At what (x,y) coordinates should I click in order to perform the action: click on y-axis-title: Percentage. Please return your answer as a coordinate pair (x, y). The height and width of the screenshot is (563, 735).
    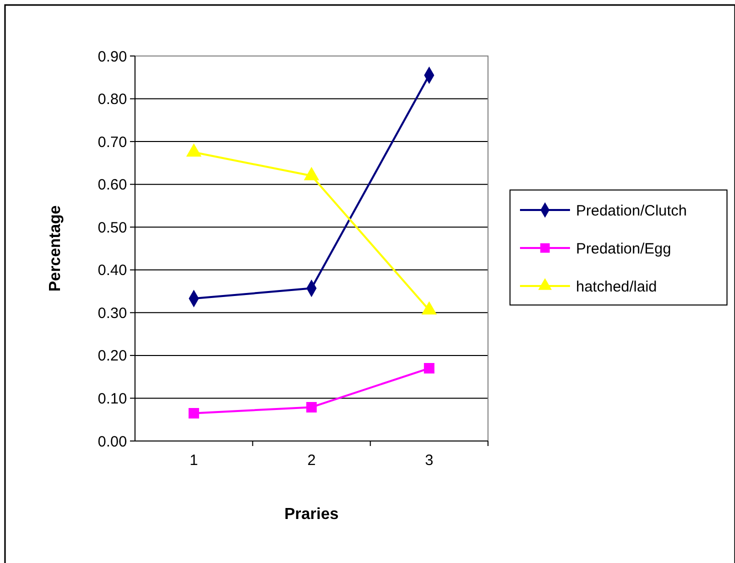
    Looking at the image, I should click on (55, 248).